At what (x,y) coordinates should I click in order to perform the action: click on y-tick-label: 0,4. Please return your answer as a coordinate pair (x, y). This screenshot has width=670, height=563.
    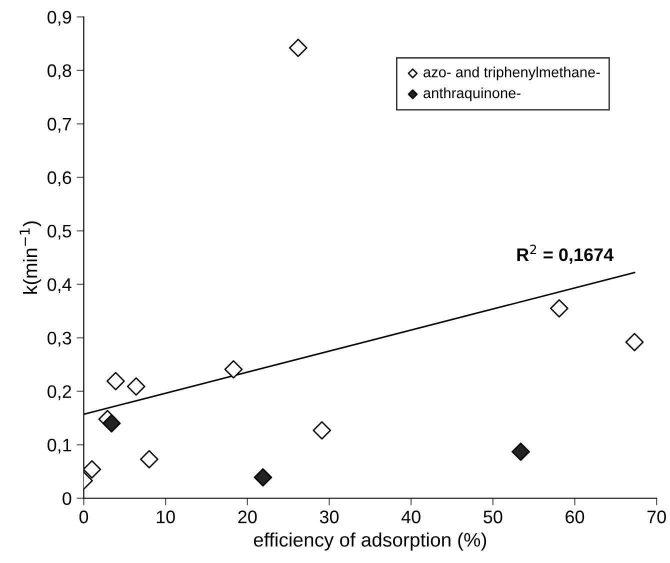
    Looking at the image, I should click on (60, 286).